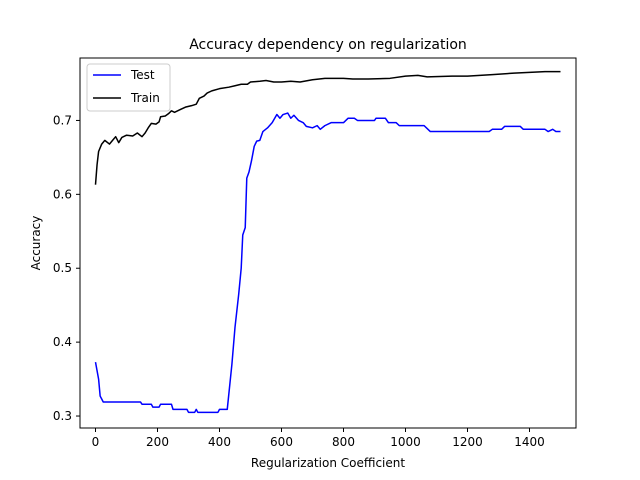 This screenshot has width=640, height=480. I want to click on y-tick-label: 0.4, so click(62, 342).